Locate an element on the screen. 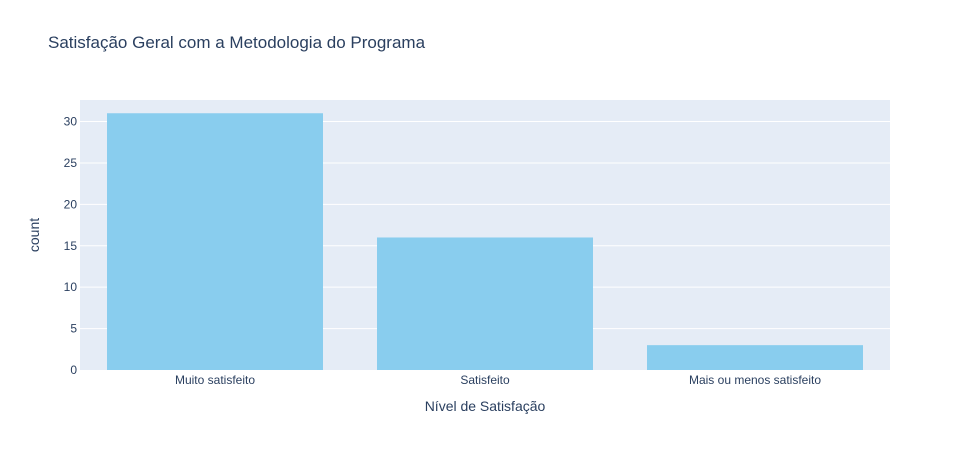 The height and width of the screenshot is (450, 970). y-tick-labels: 0 5 10 15 20 25 30 is located at coordinates (71, 246).